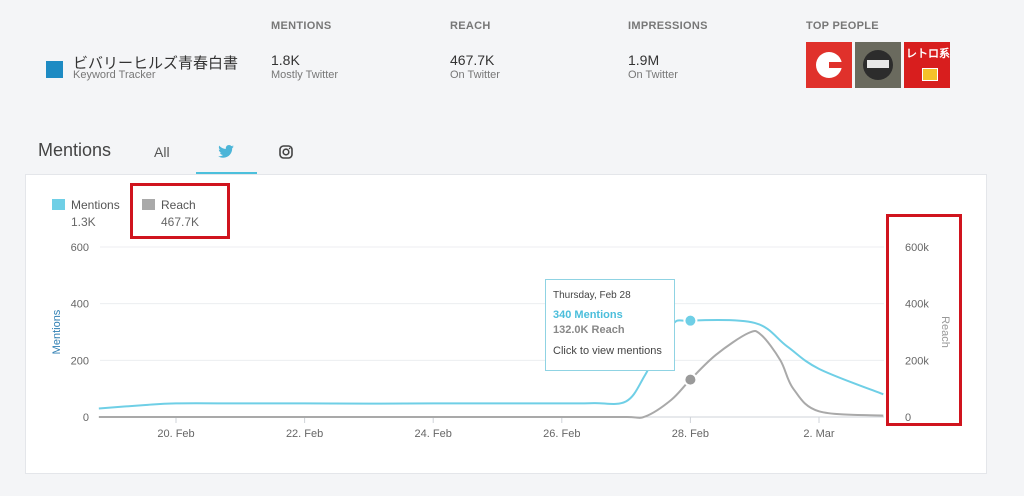 This screenshot has width=1024, height=496. What do you see at coordinates (226, 173) in the screenshot?
I see `active-tab-indicator` at bounding box center [226, 173].